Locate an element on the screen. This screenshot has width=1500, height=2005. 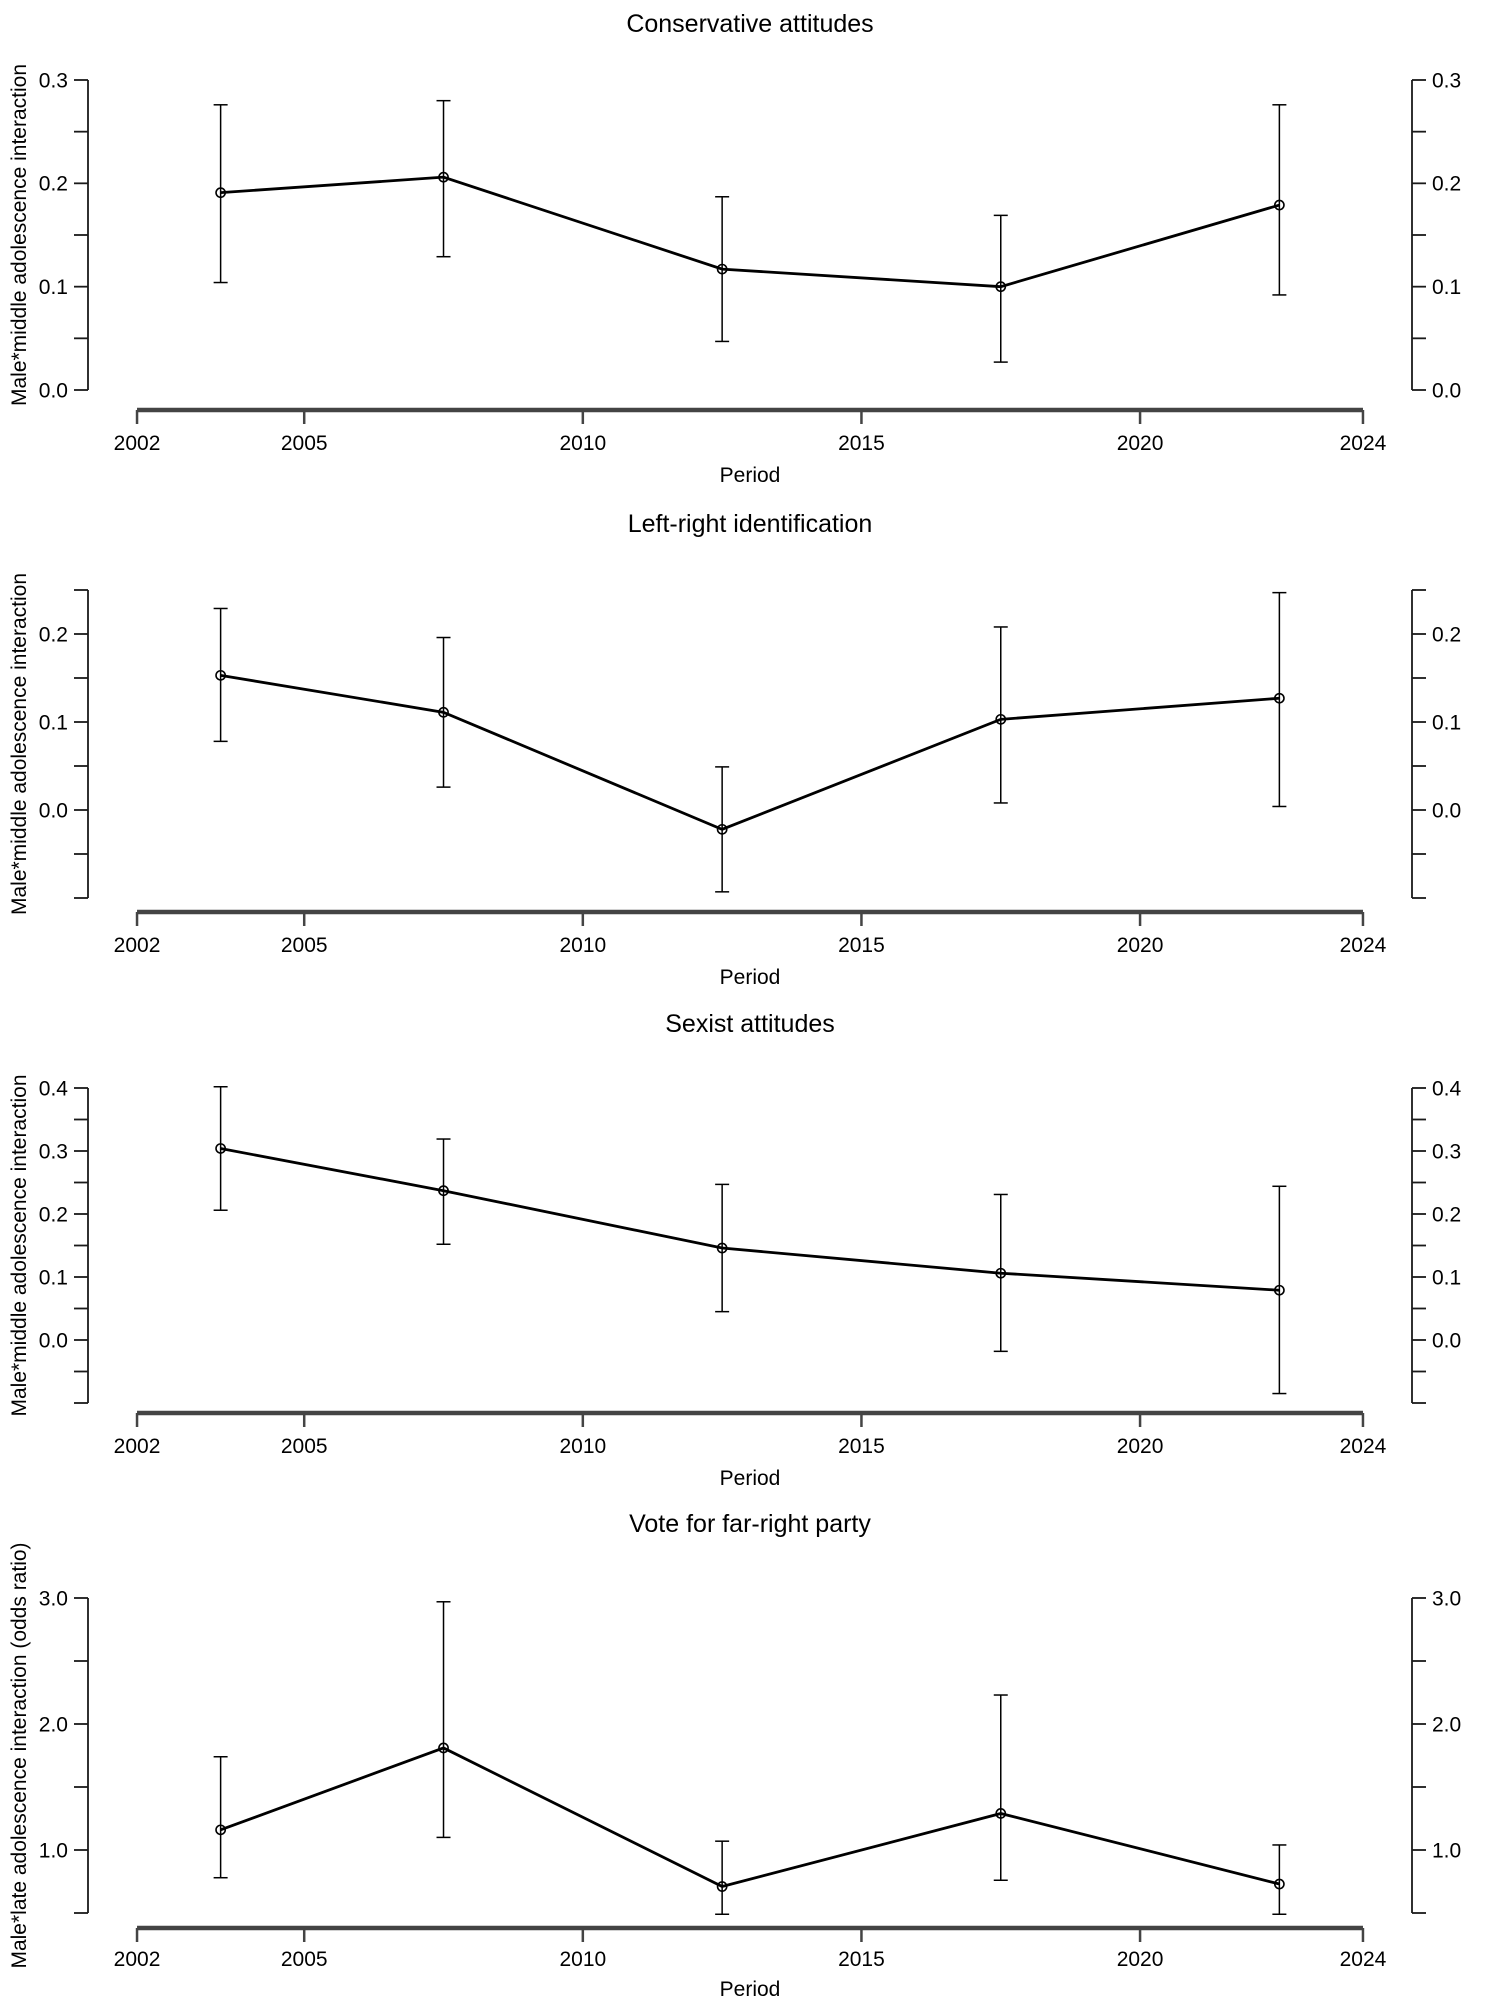
y-tick-label-left: 0.3 is located at coordinates (53, 1151).